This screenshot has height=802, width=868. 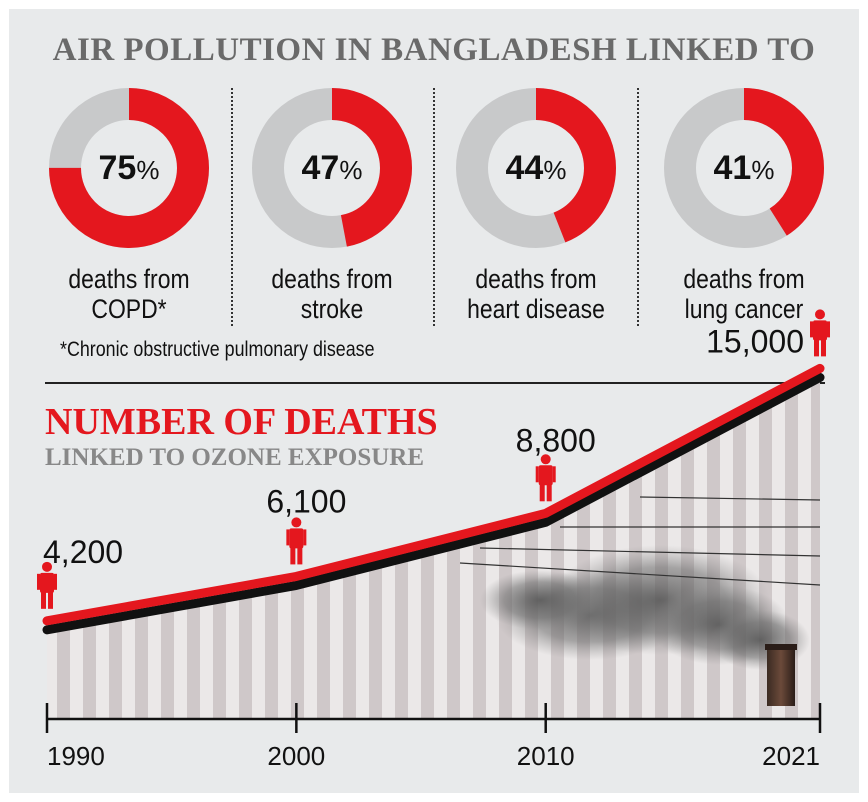 What do you see at coordinates (129, 309) in the screenshot?
I see `donut-label-line2: COPD*` at bounding box center [129, 309].